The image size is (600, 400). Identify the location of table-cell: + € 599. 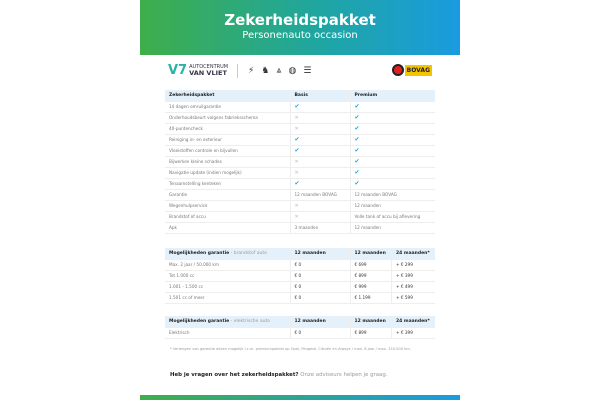
(413, 298).